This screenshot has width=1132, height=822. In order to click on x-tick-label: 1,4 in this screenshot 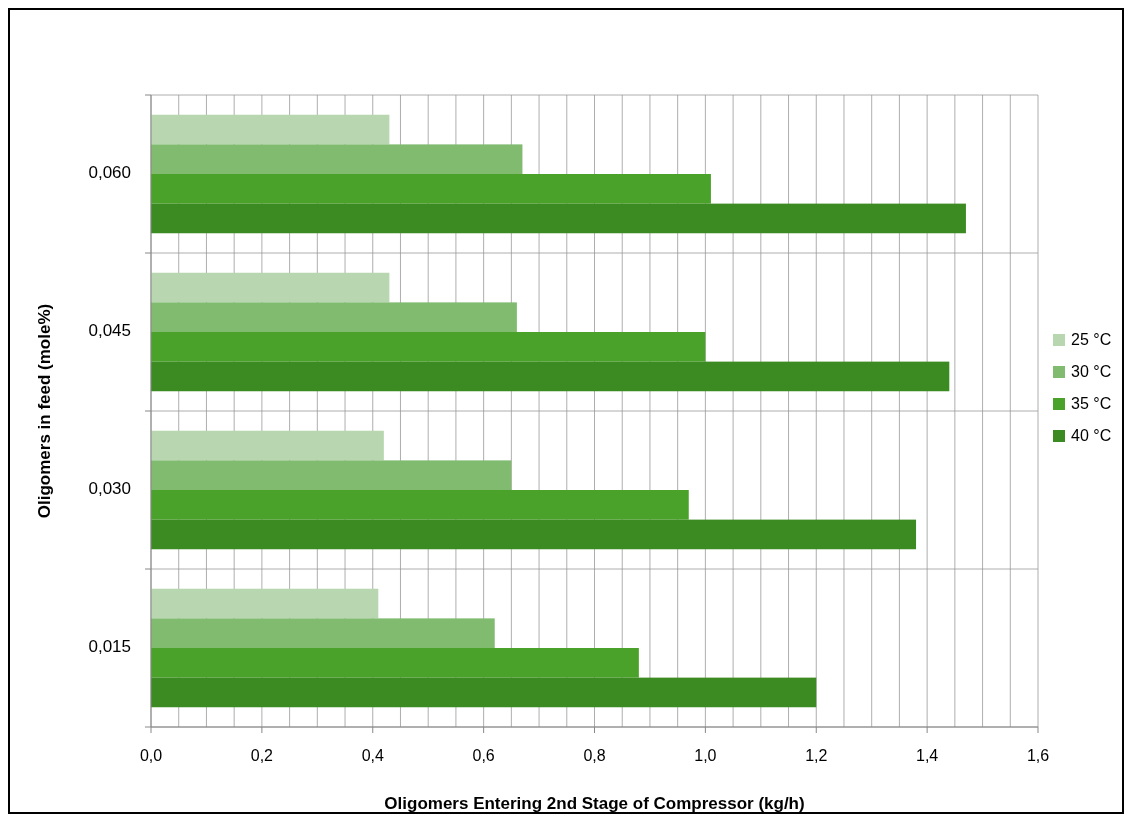, I will do `click(927, 755)`.